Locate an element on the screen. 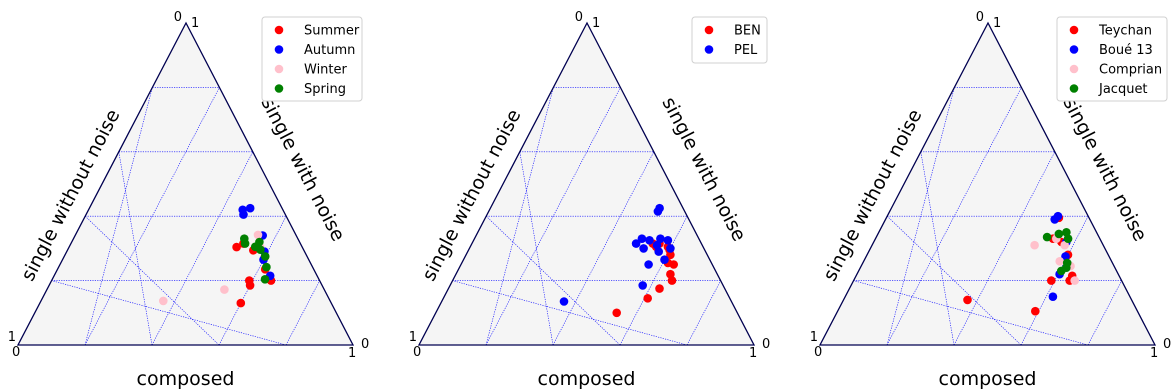  series-Spring is located at coordinates (255, 259).